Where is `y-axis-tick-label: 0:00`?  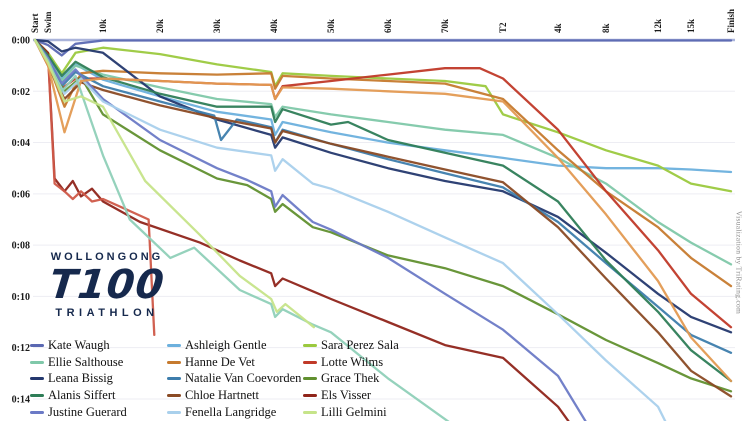
y-axis-tick-label: 0:00 is located at coordinates (21, 41).